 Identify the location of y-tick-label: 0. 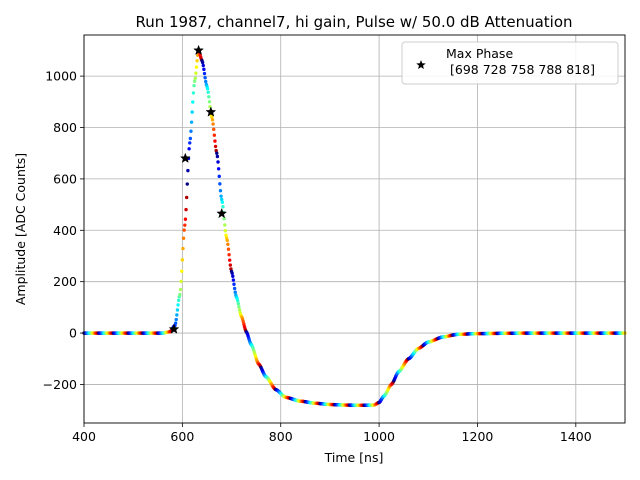
(73, 333).